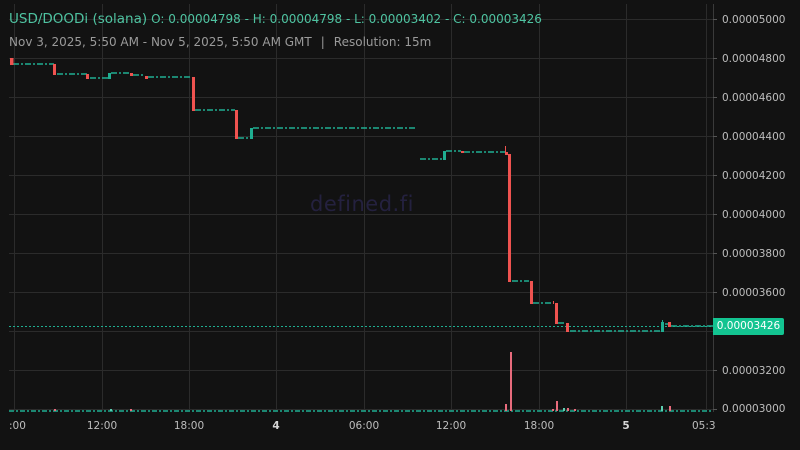 This screenshot has height=450, width=800. What do you see at coordinates (753, 254) in the screenshot?
I see `price-tick: 0.00003800` at bounding box center [753, 254].